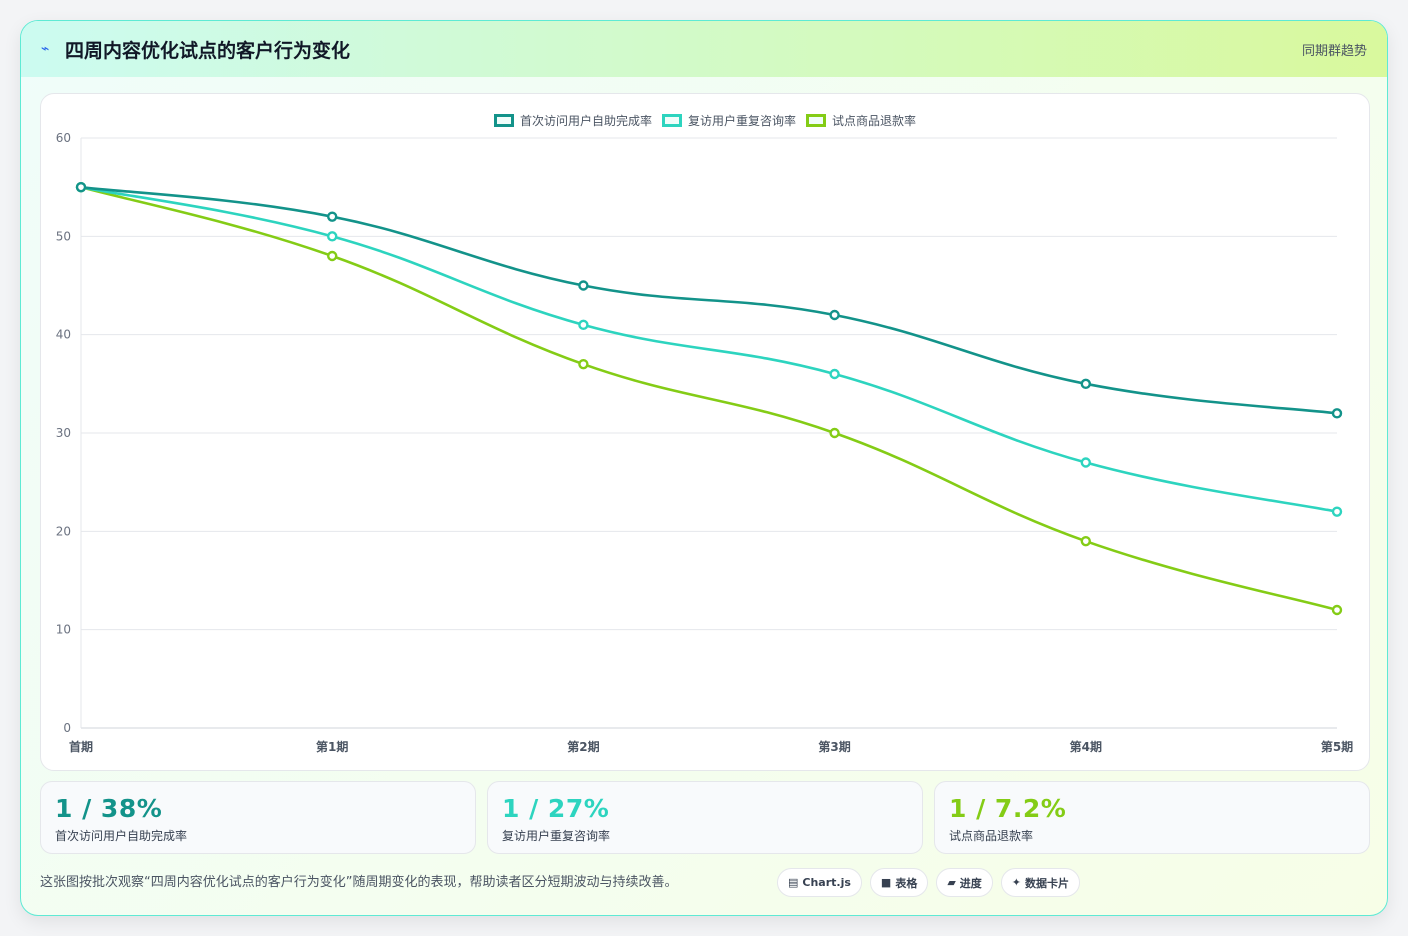 The image size is (1408, 936). I want to click on chart-legend: 首次访问用户自助完成率 复访用户重复咨询率 试点商品退款率, so click(705, 120).